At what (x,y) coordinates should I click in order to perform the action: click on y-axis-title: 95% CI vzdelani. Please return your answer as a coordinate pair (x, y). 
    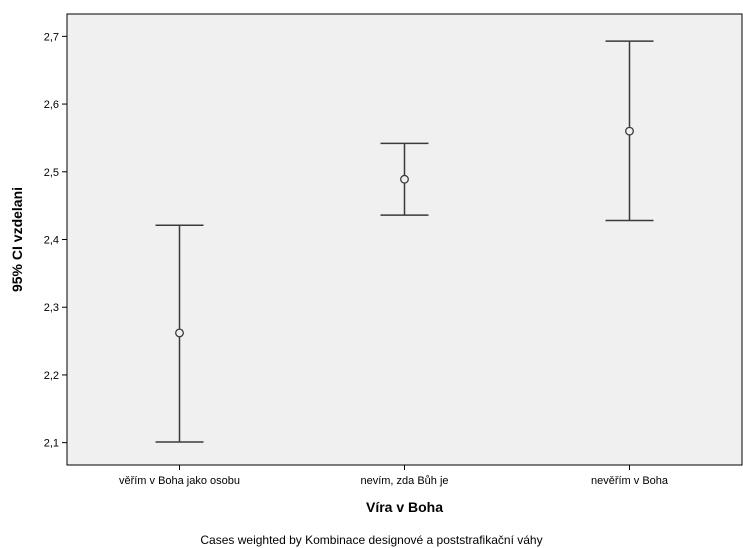
    Looking at the image, I should click on (17, 239).